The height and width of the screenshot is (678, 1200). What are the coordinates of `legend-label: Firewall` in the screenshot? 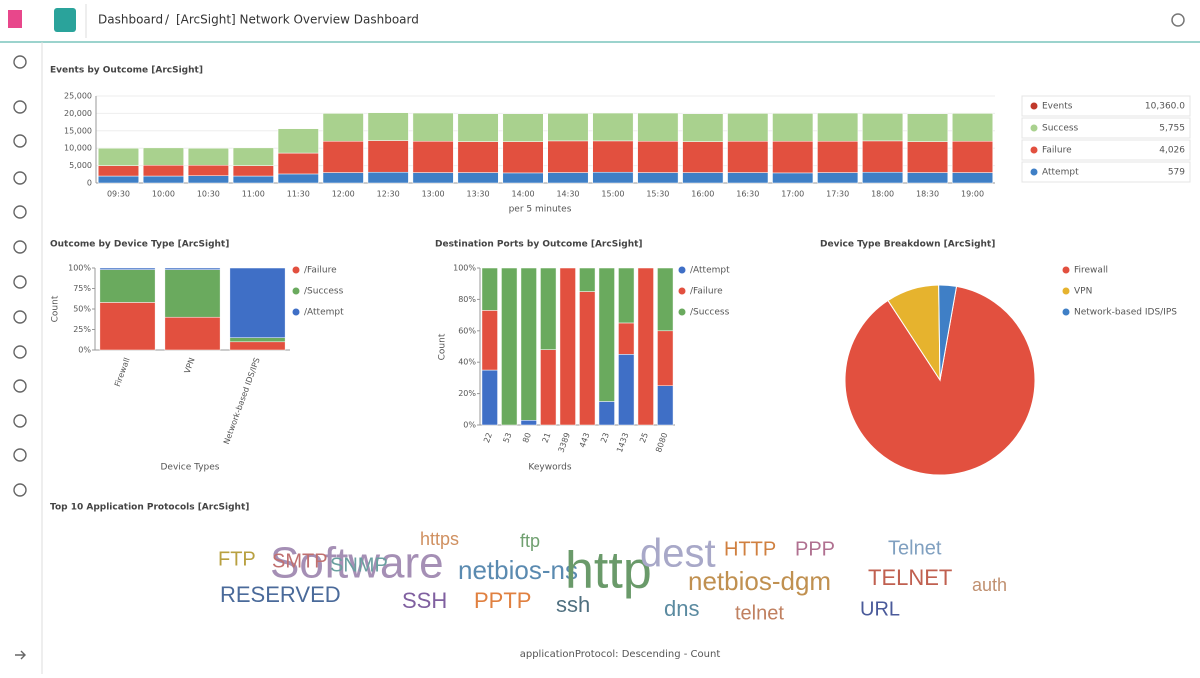 It's located at (1091, 271).